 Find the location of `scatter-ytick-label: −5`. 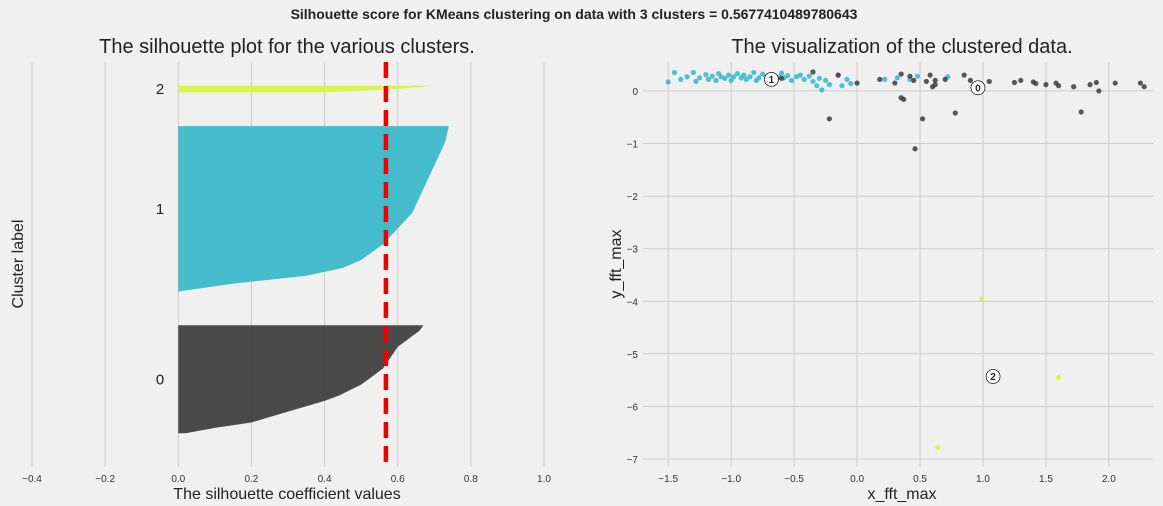

scatter-ytick-label: −5 is located at coordinates (633, 355).